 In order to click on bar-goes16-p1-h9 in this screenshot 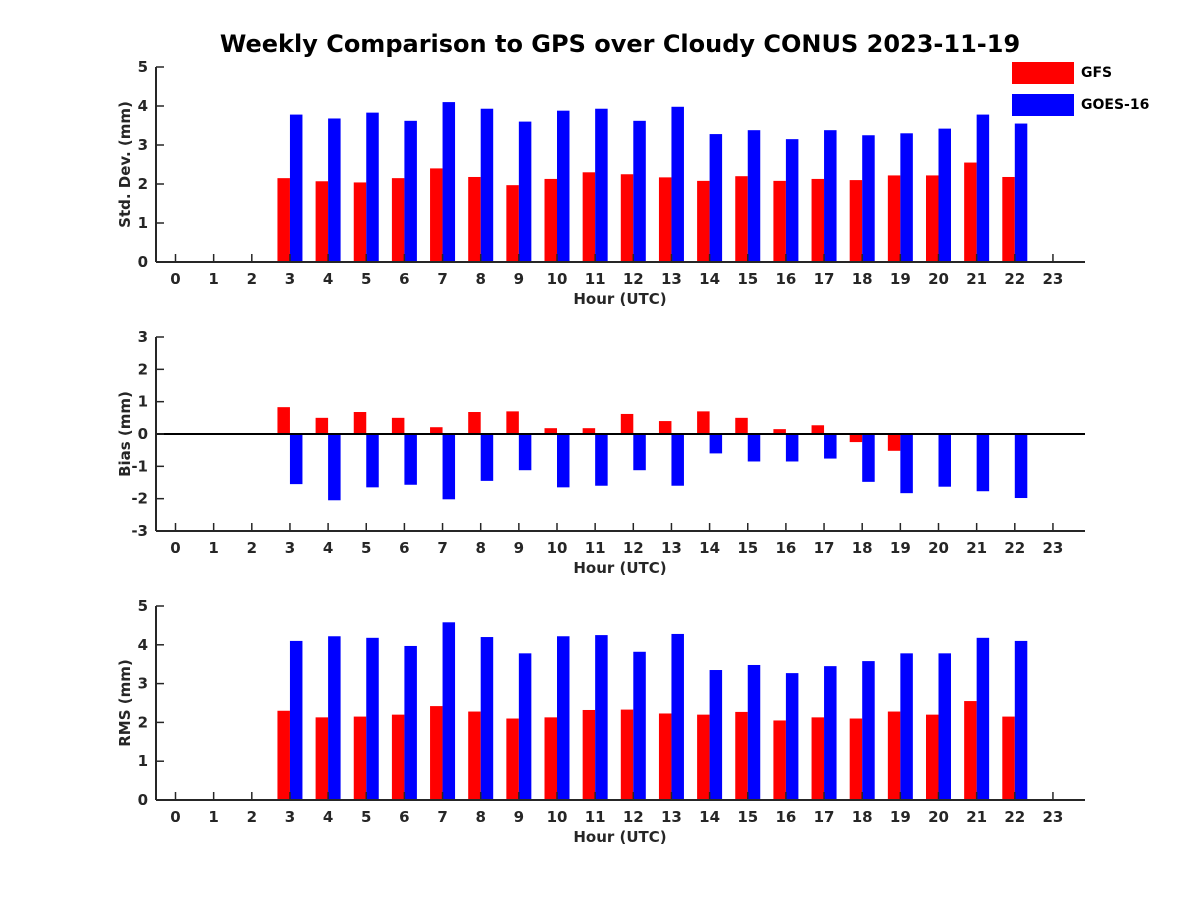, I will do `click(525, 191)`.